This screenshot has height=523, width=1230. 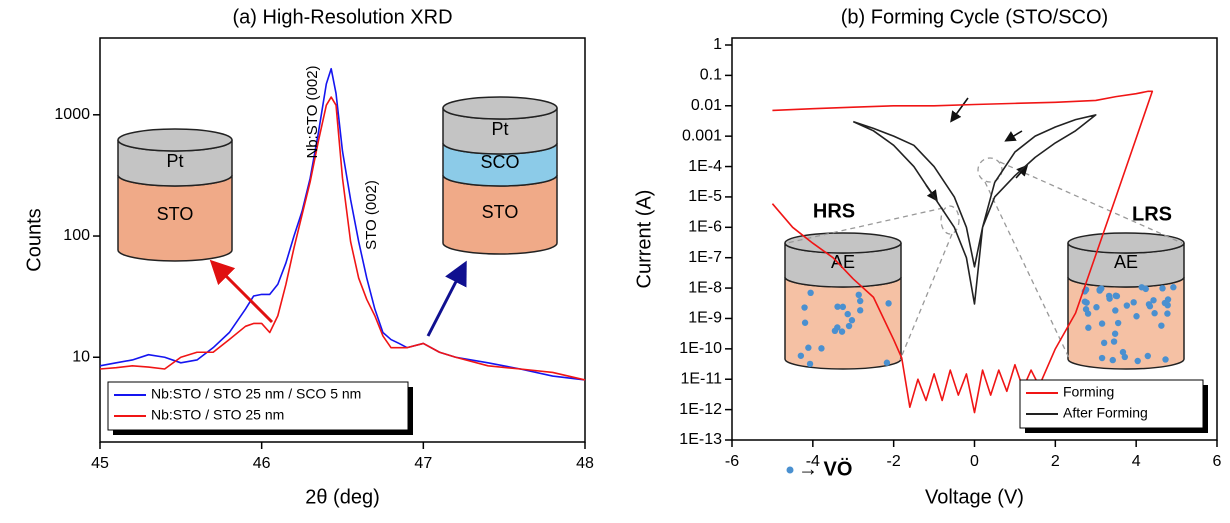 I want to click on chart-title: (b) Forming Cycle (STO/SCO), so click(x=974, y=17).